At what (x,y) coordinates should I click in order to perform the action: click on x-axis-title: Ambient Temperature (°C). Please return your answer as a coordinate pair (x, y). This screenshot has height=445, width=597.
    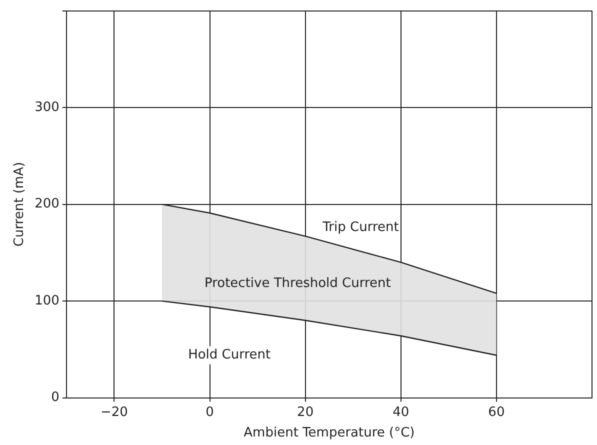
    Looking at the image, I should click on (329, 433).